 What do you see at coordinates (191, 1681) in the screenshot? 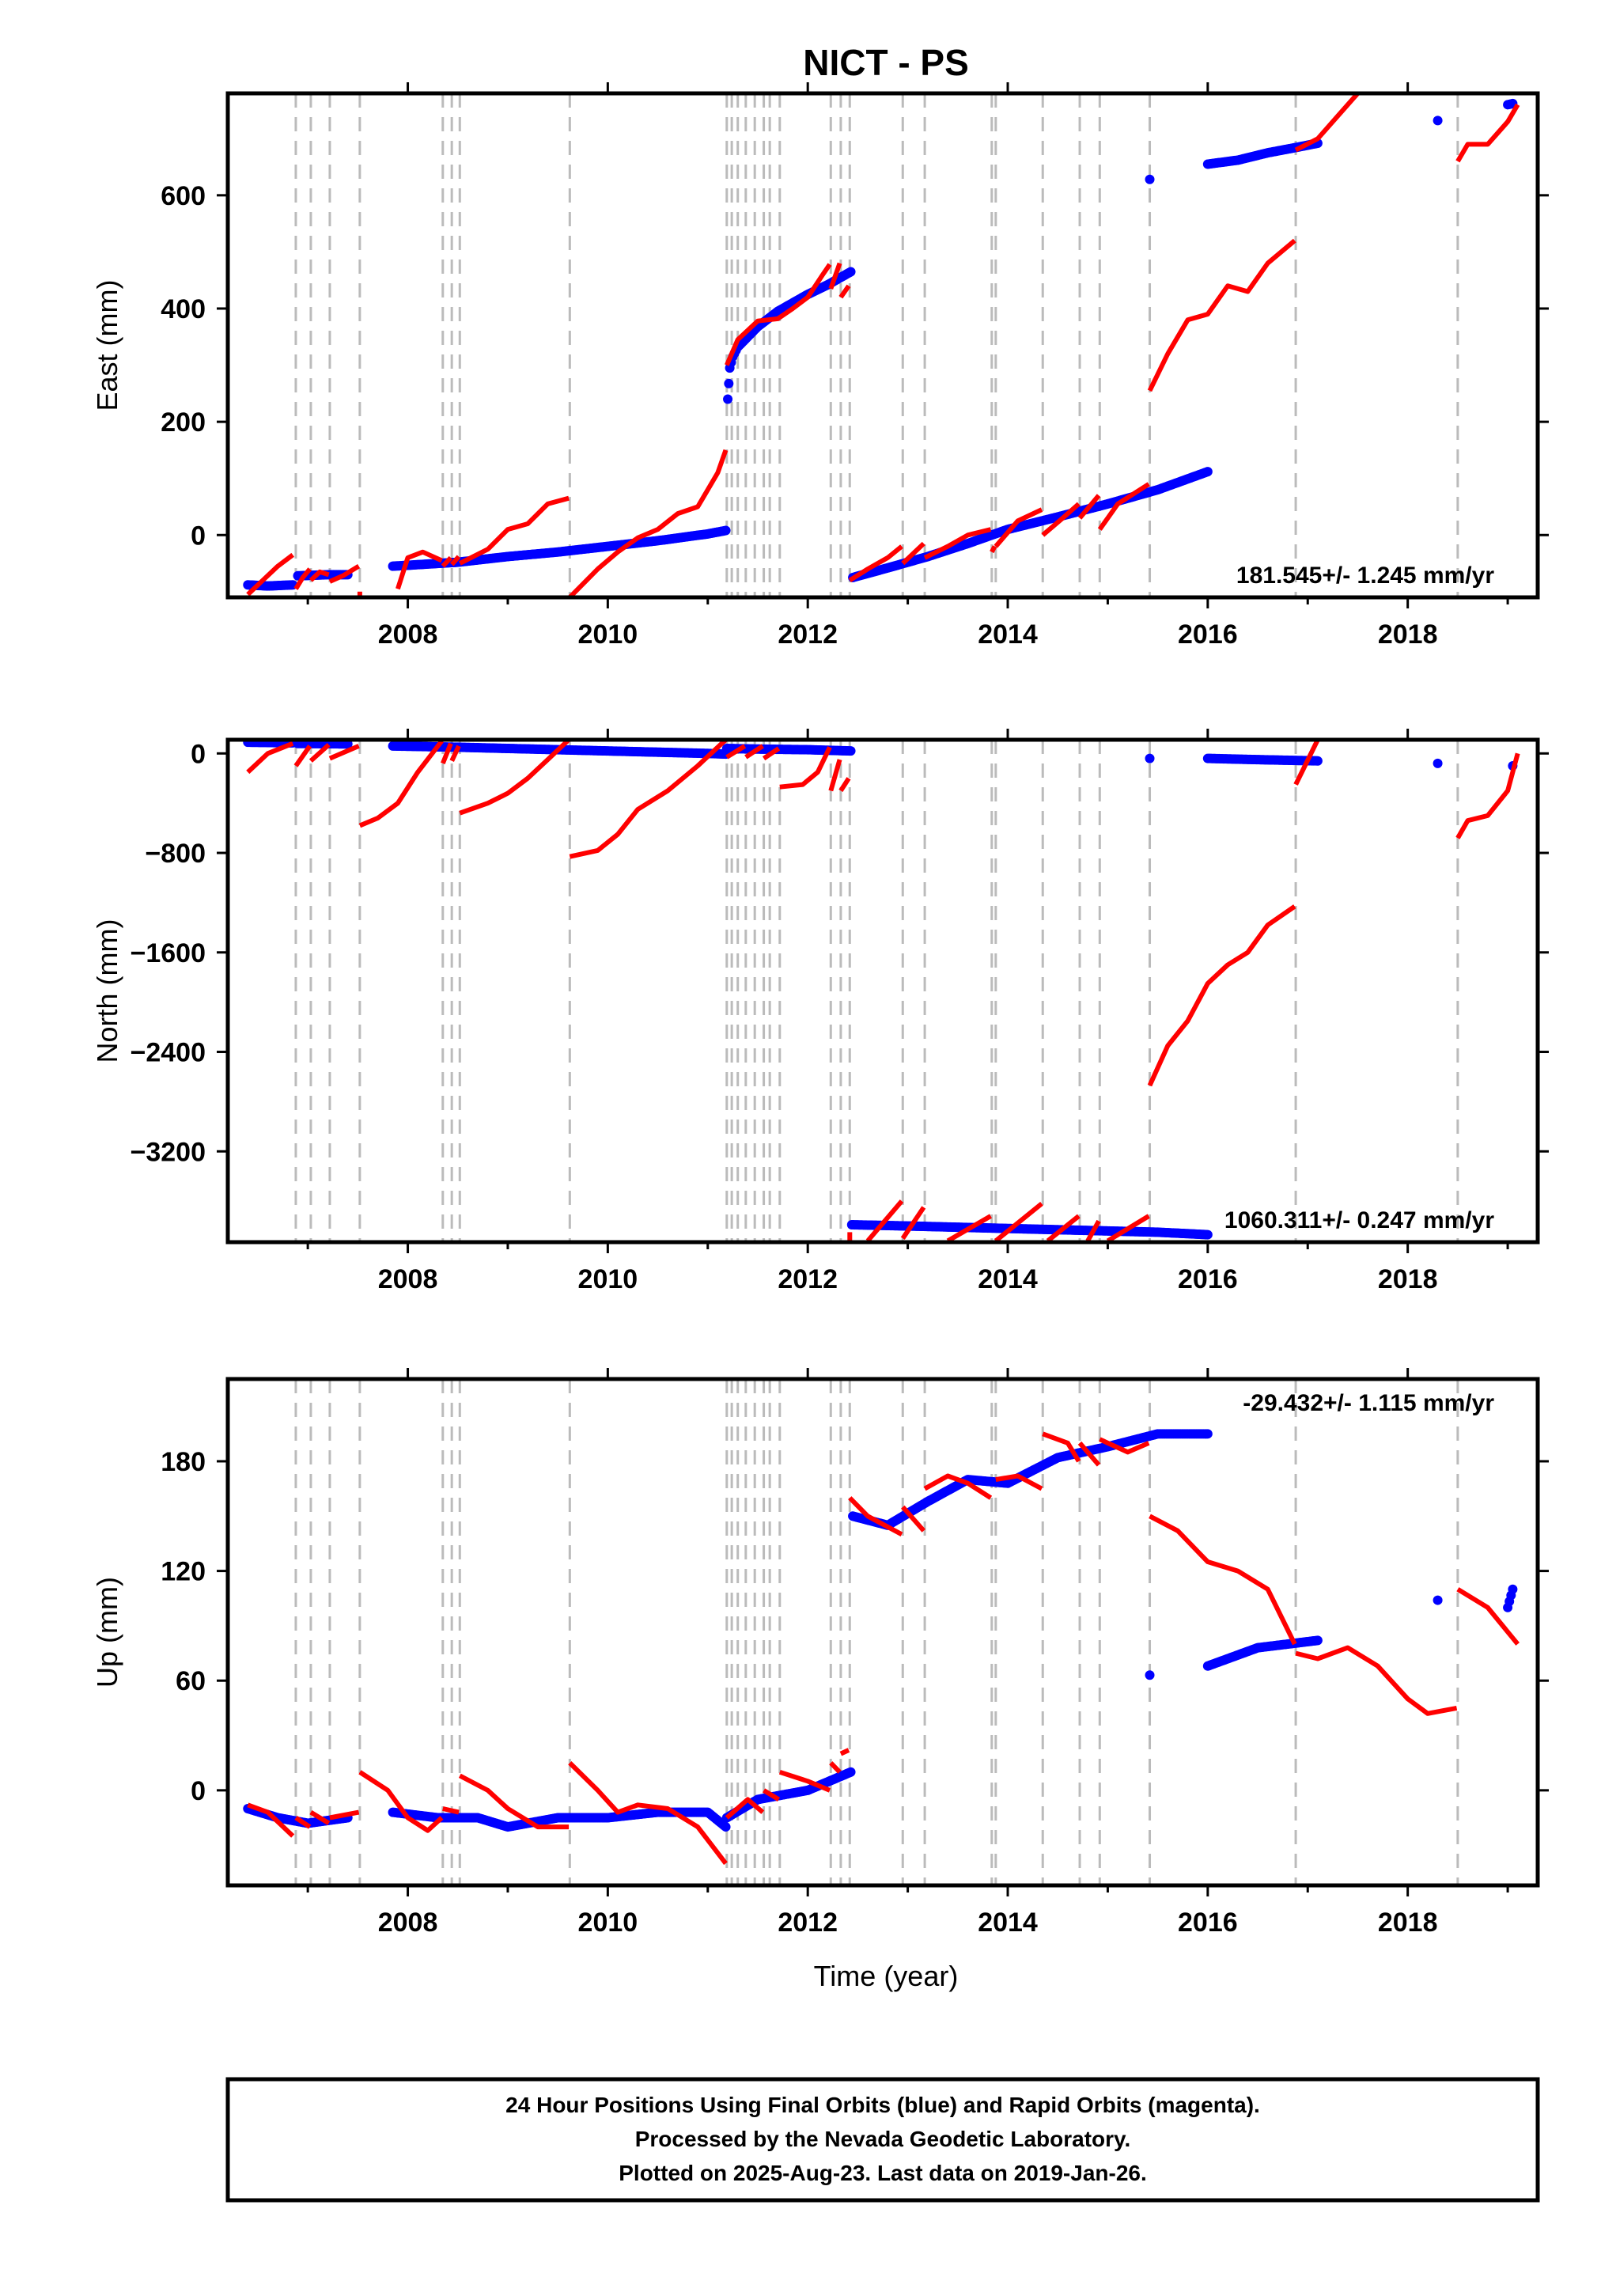
I see `y-tick-label: 60` at bounding box center [191, 1681].